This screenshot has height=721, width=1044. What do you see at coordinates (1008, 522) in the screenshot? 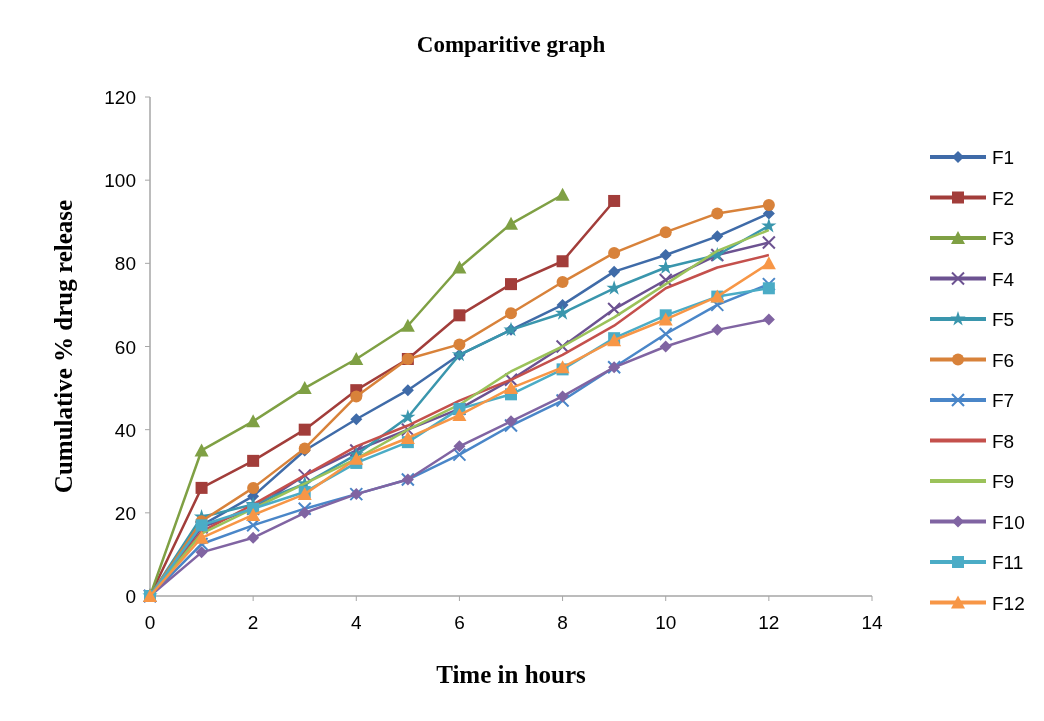
I see `legend-label: F10` at bounding box center [1008, 522].